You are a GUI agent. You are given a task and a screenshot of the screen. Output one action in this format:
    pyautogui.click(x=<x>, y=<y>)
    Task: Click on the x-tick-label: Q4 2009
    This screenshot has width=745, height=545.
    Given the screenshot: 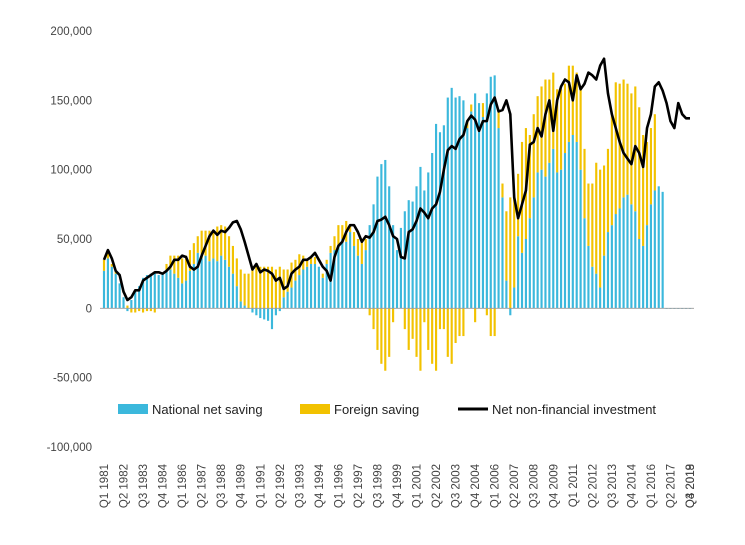 What is the action you would take?
    pyautogui.click(x=554, y=486)
    